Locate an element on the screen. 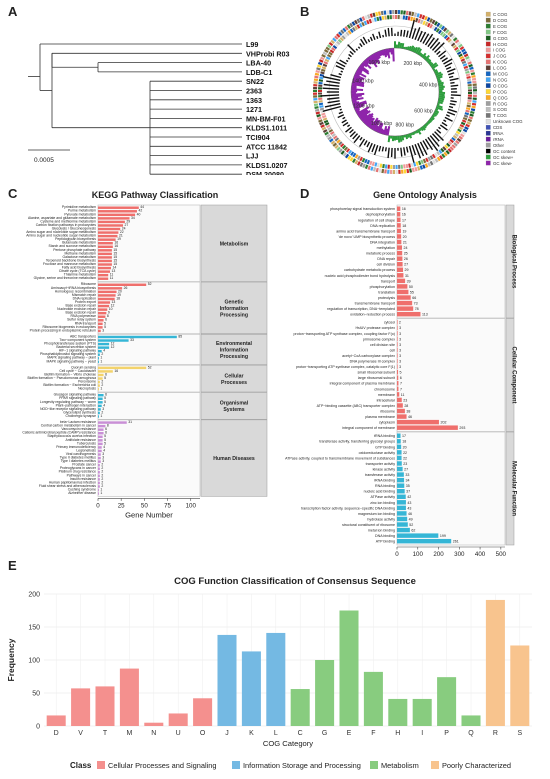  category-label: Ribosome is located at coordinates (88, 284).